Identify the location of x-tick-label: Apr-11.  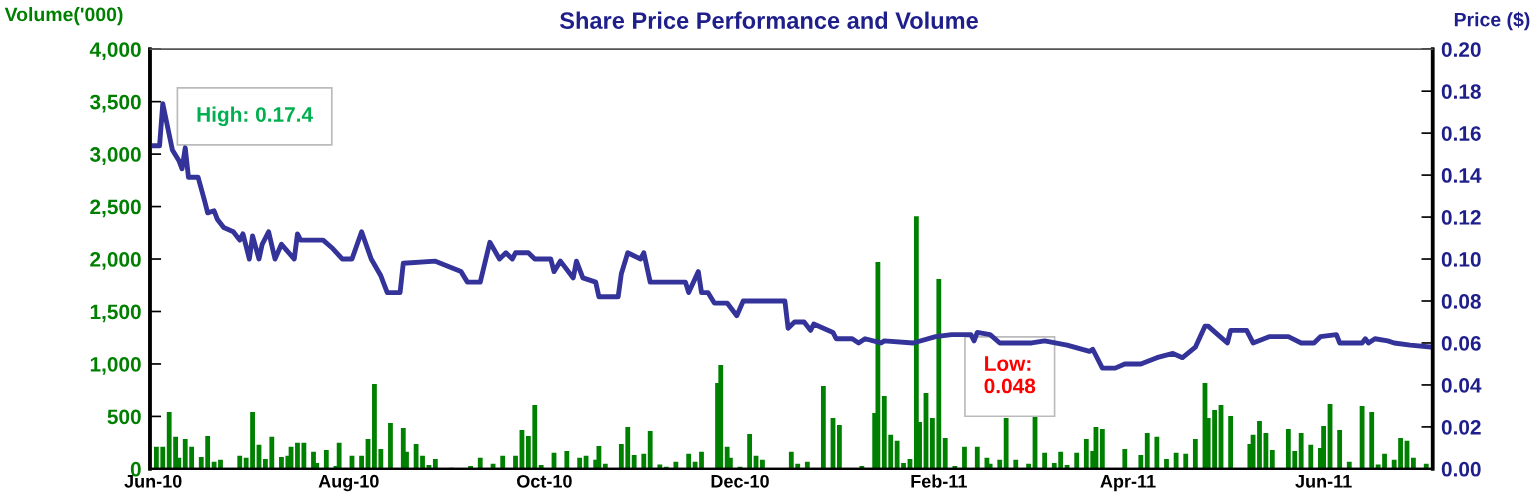
(1128, 483).